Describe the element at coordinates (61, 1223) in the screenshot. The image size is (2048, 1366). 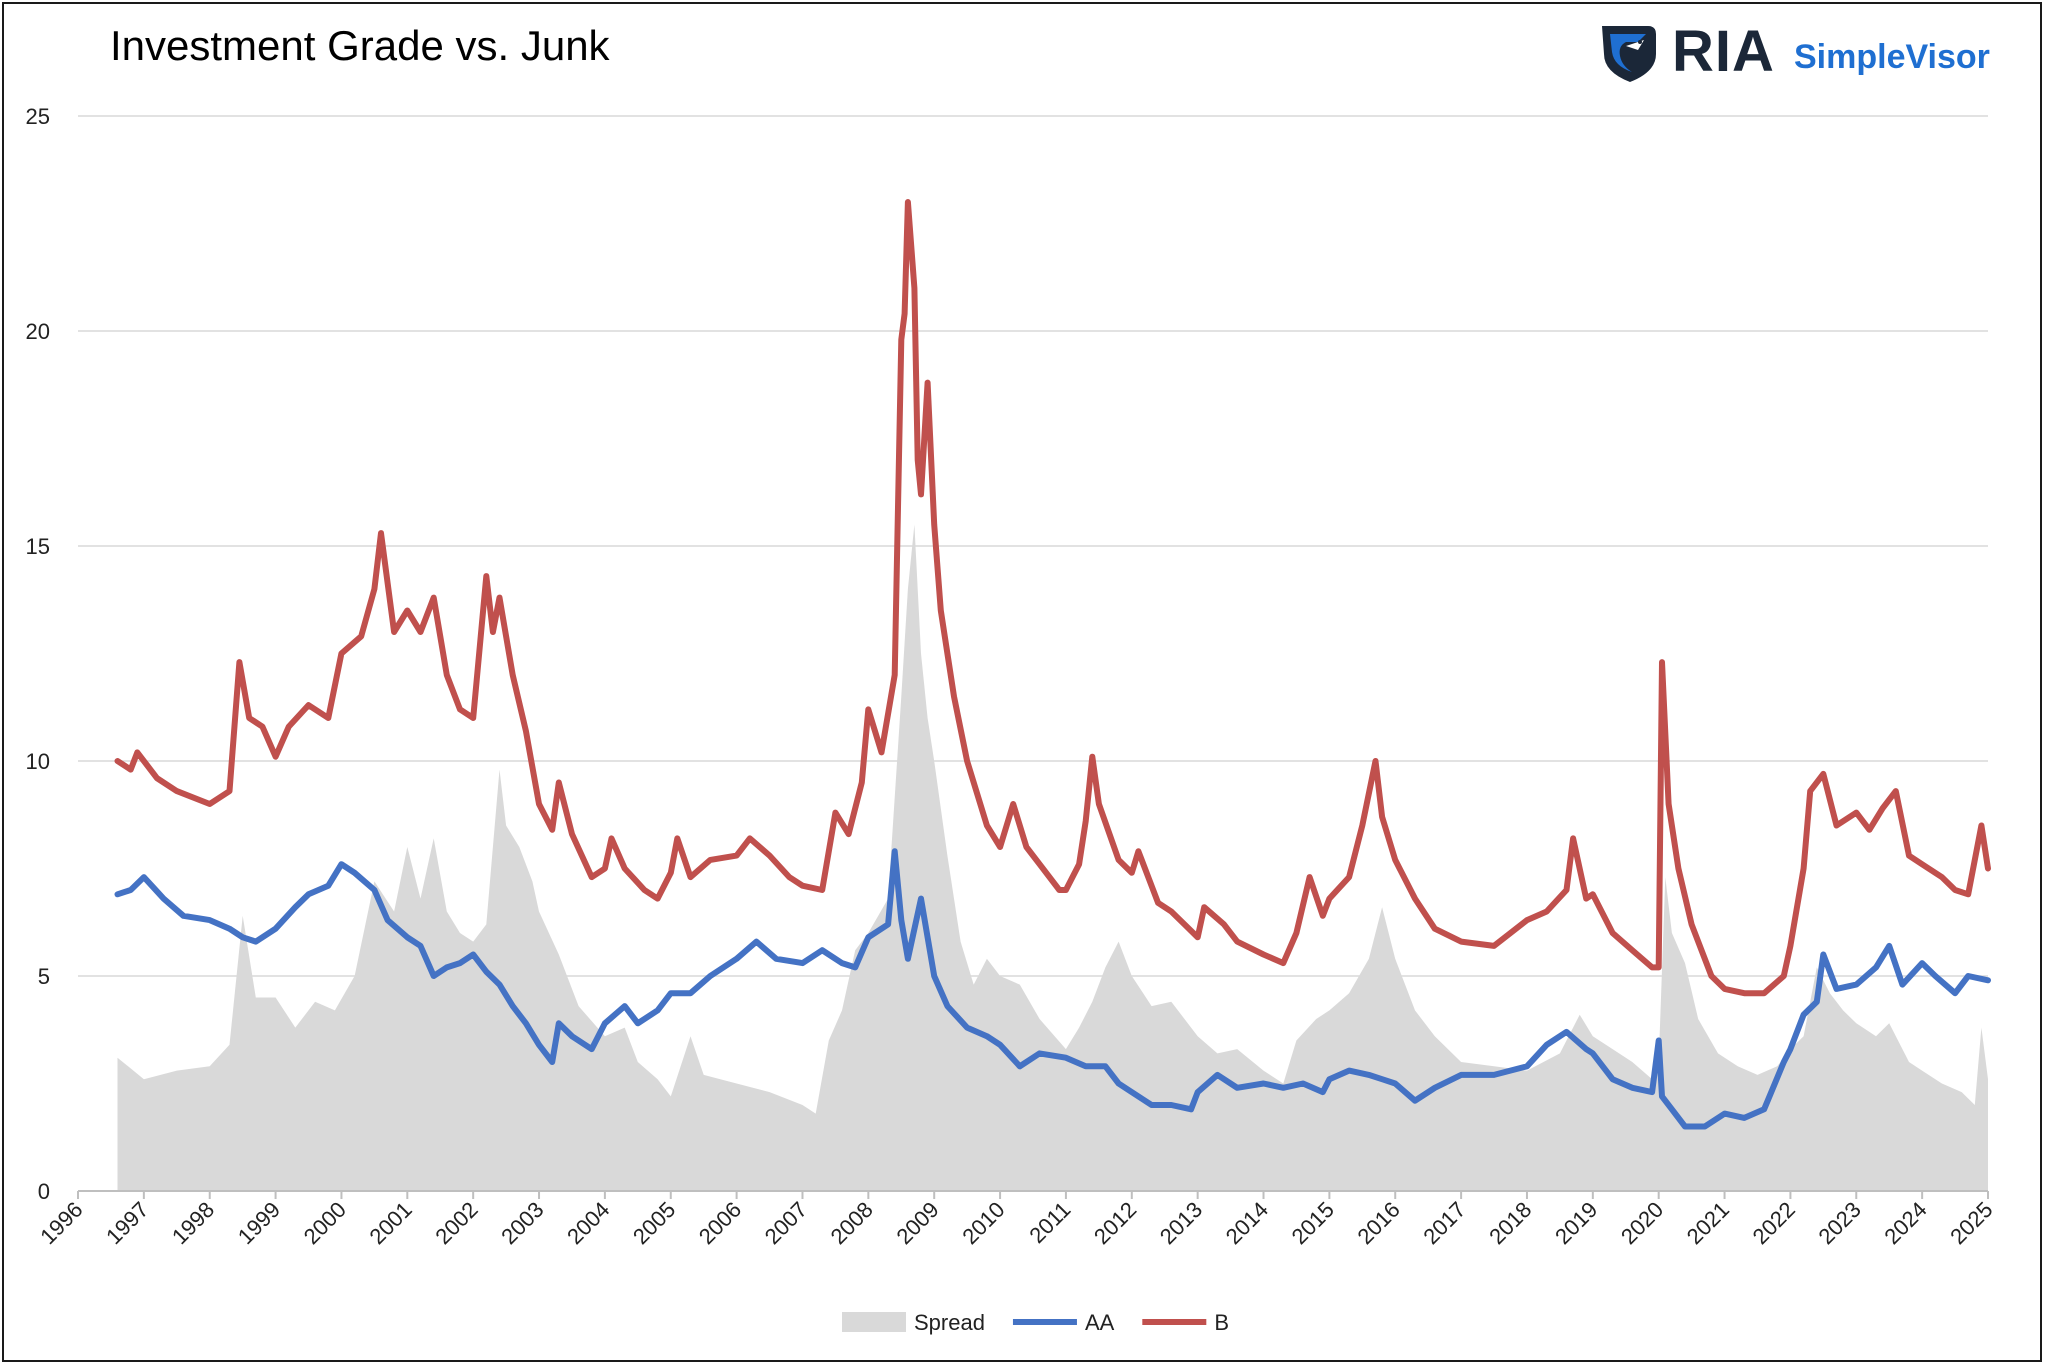
I see `x-tick-label: 1996` at that location.